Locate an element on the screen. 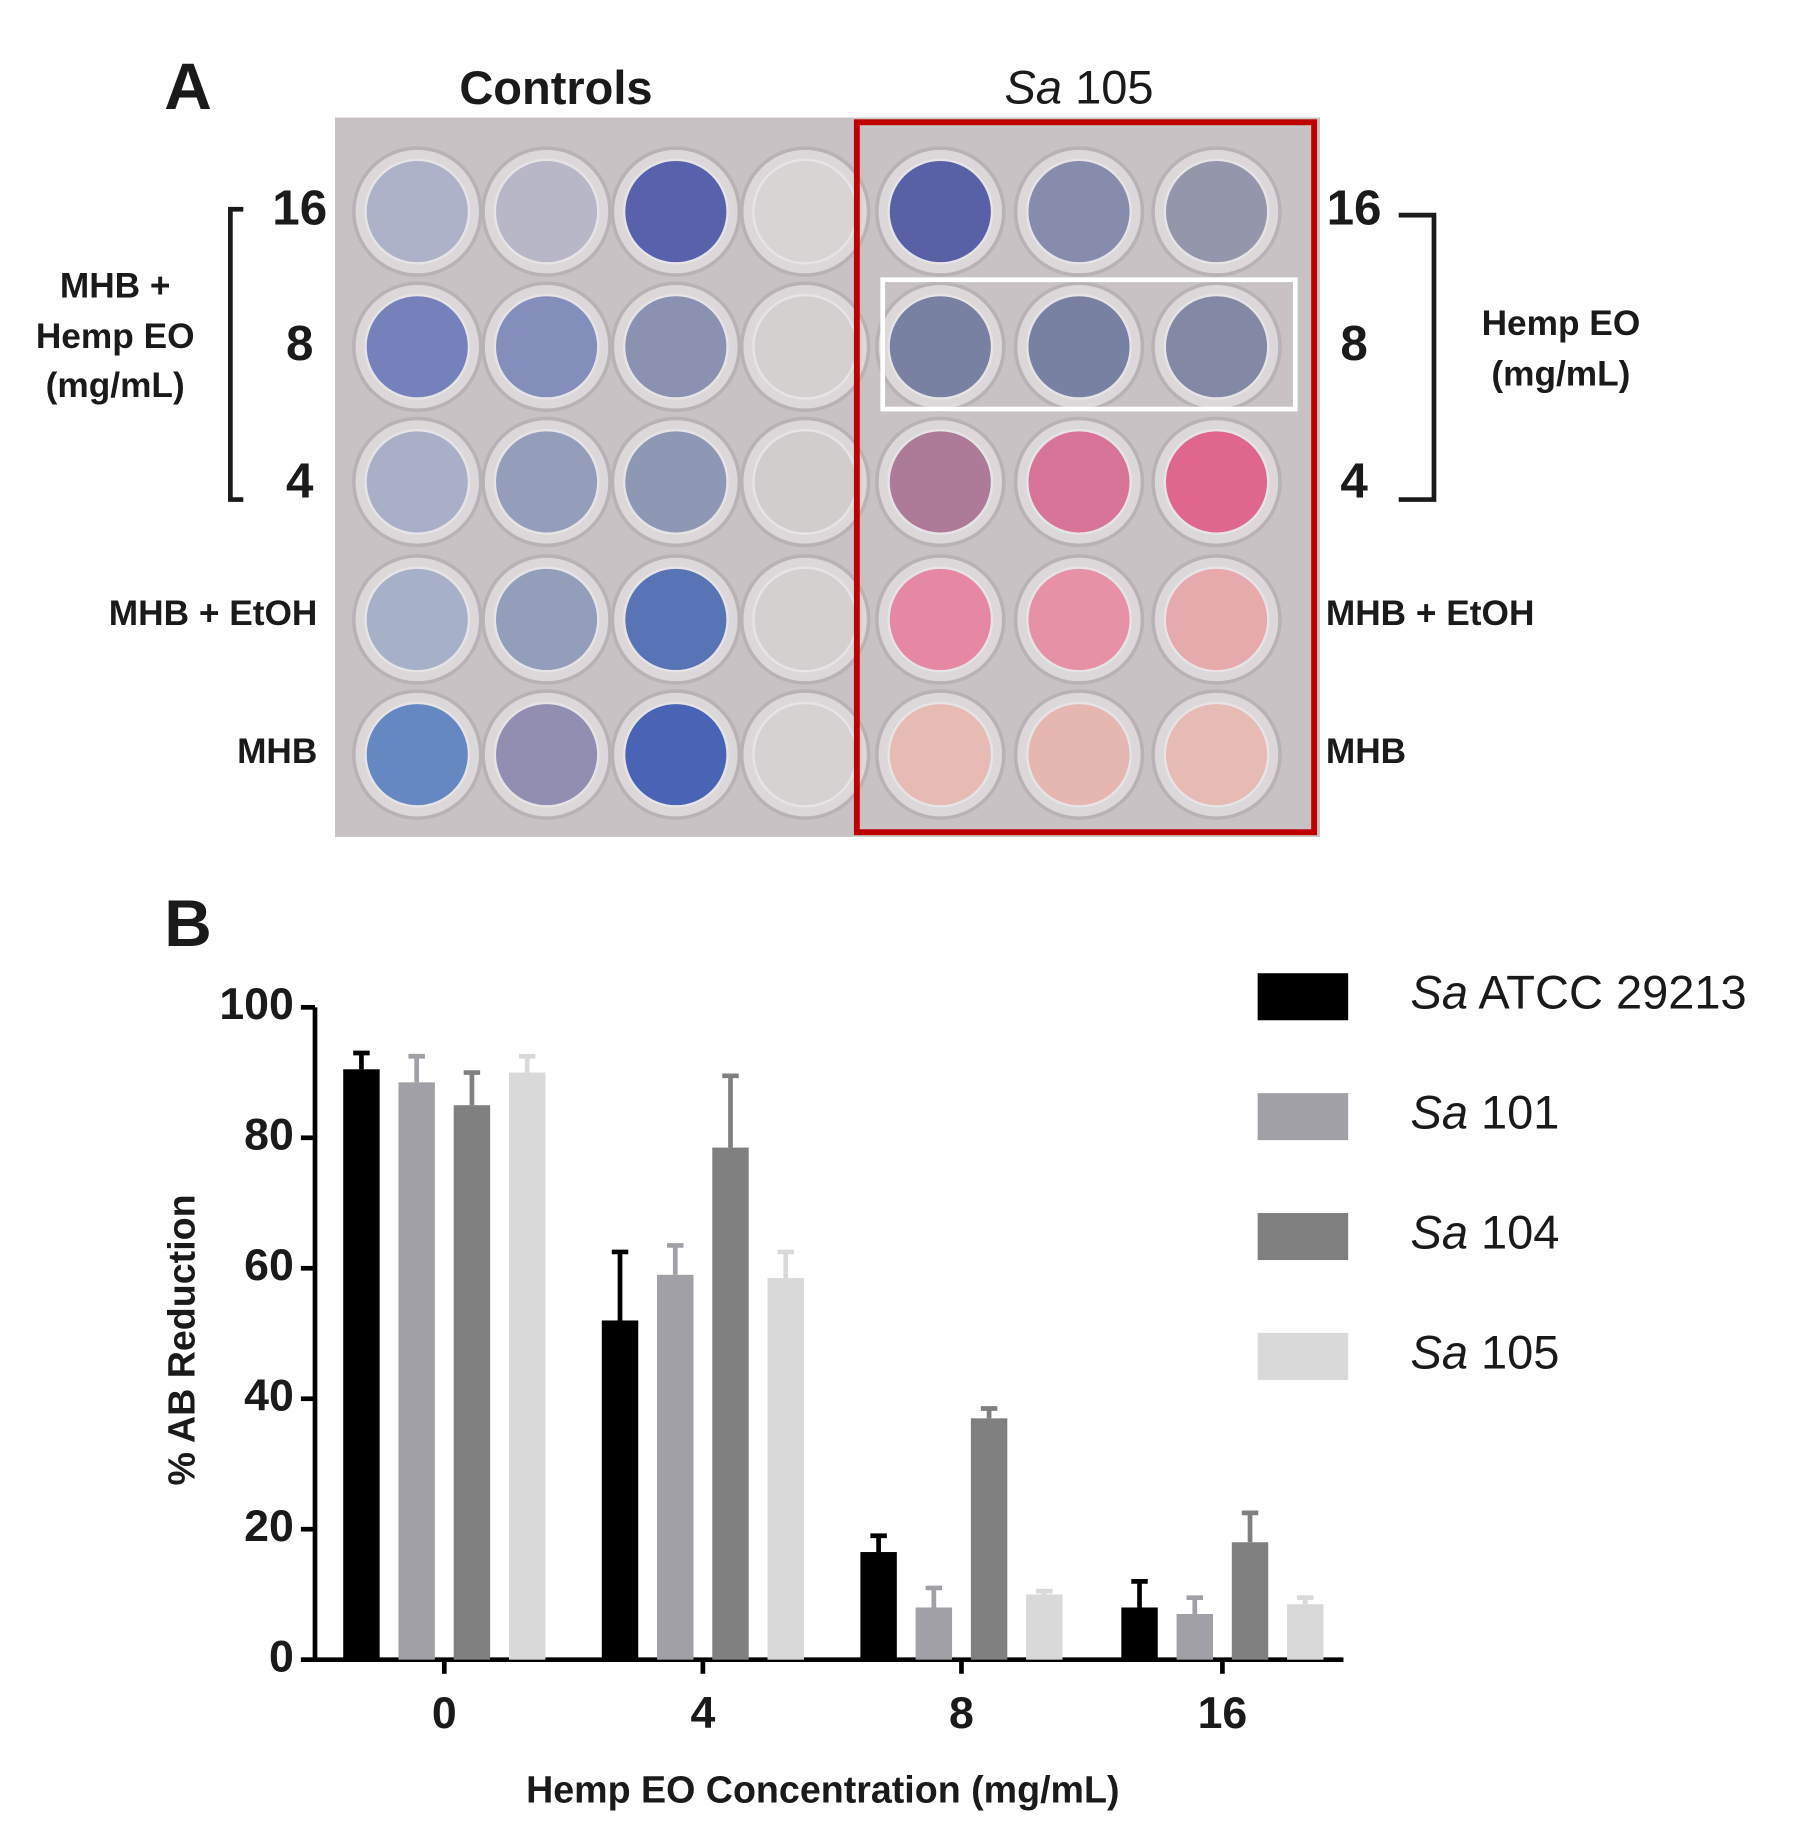  y-tick-label: 0 is located at coordinates (281, 1656).